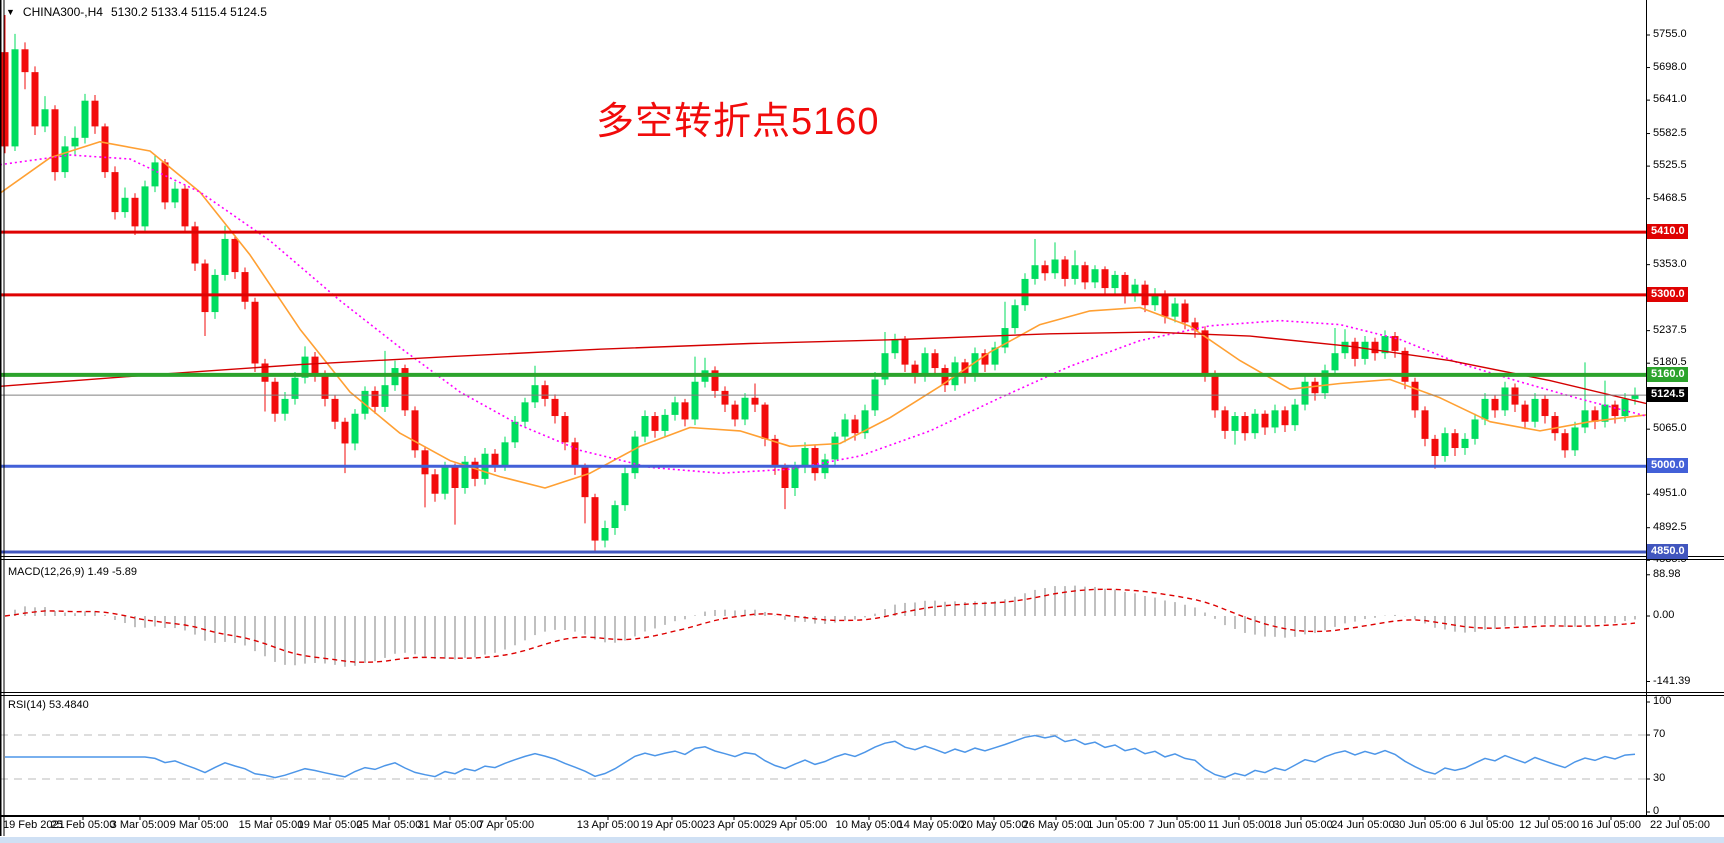 The height and width of the screenshot is (843, 1724). I want to click on price-tick-label: 5582.5, so click(1670, 132).